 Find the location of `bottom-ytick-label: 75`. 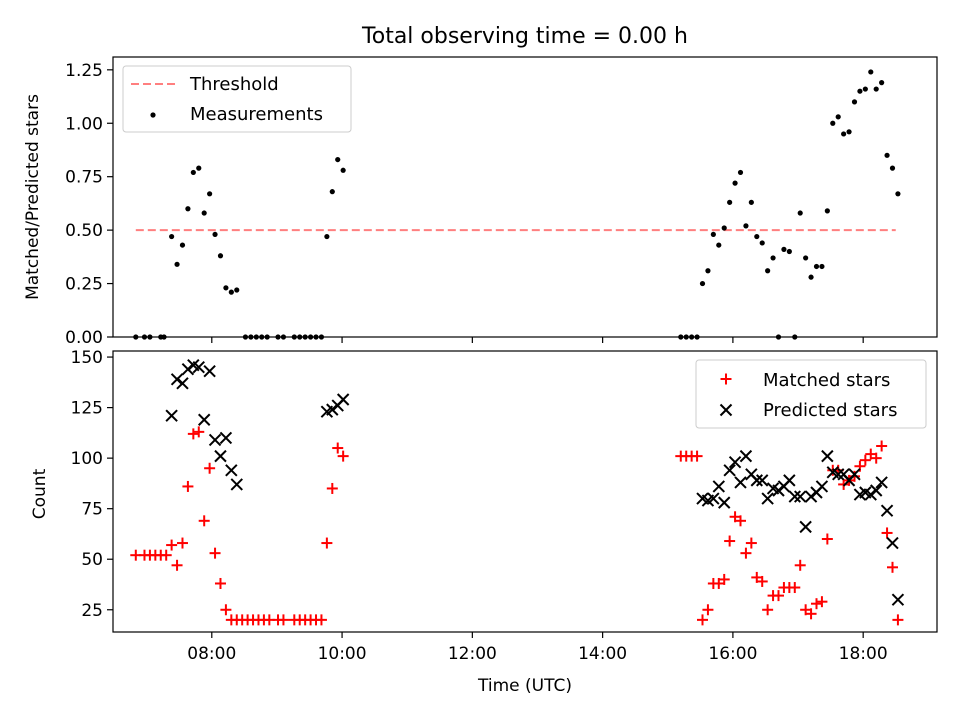

bottom-ytick-label: 75 is located at coordinates (92, 510).